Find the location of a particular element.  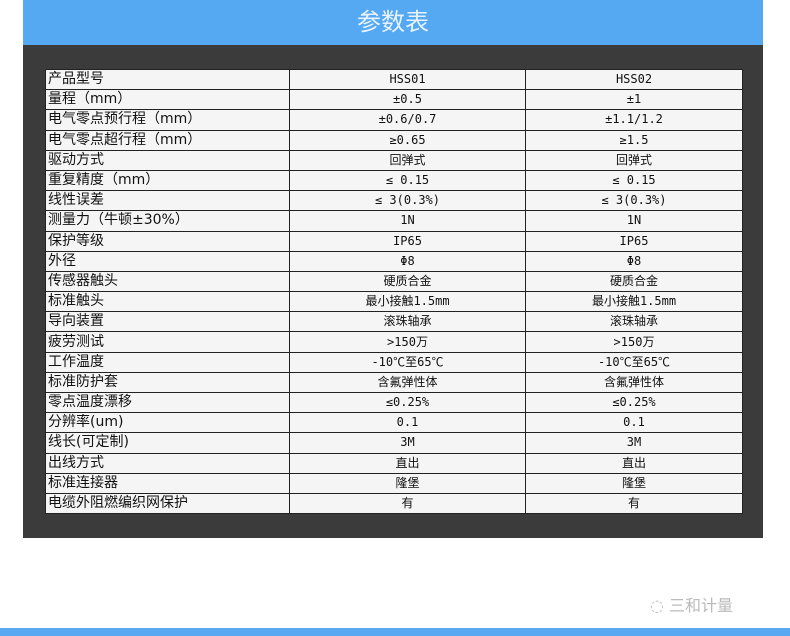

table-row: 标准连接器 隆堡 隆堡 is located at coordinates (394, 483).